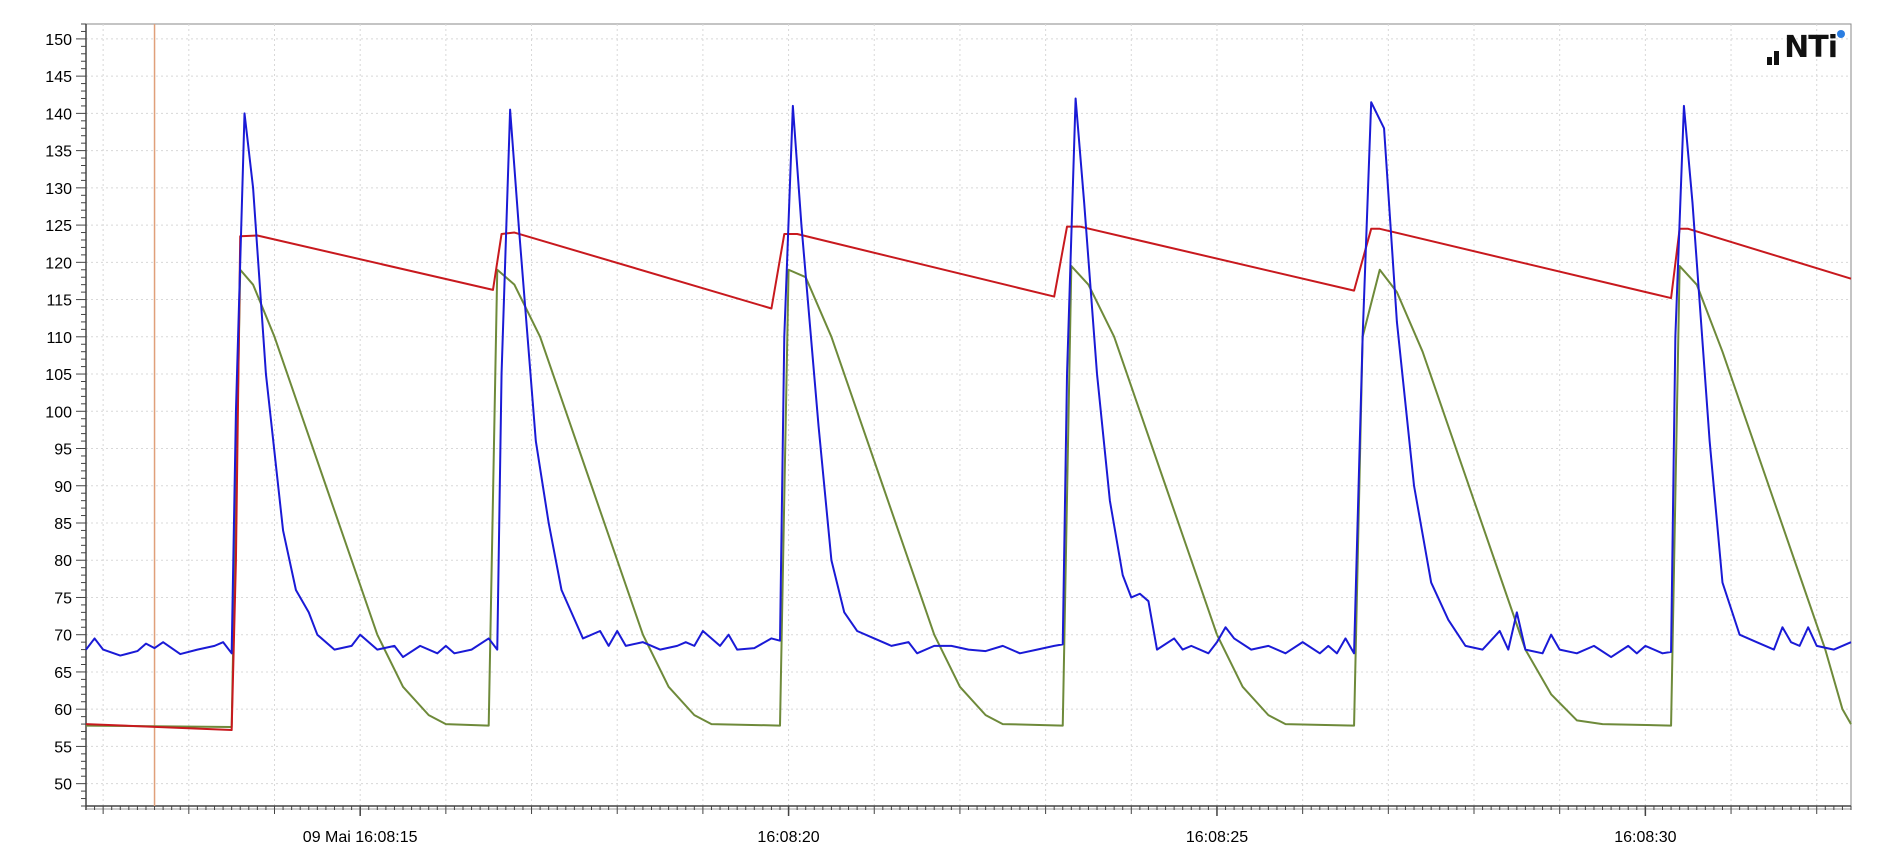 This screenshot has width=1899, height=854. I want to click on logo-dot-icon, so click(1841, 34).